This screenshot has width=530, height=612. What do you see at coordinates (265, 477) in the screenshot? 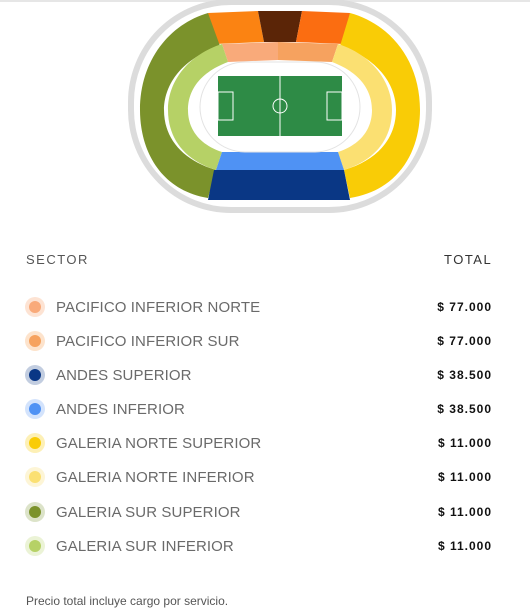
I see `price-row: GALERIA NORTE INFERIOR $ 11.000` at bounding box center [265, 477].